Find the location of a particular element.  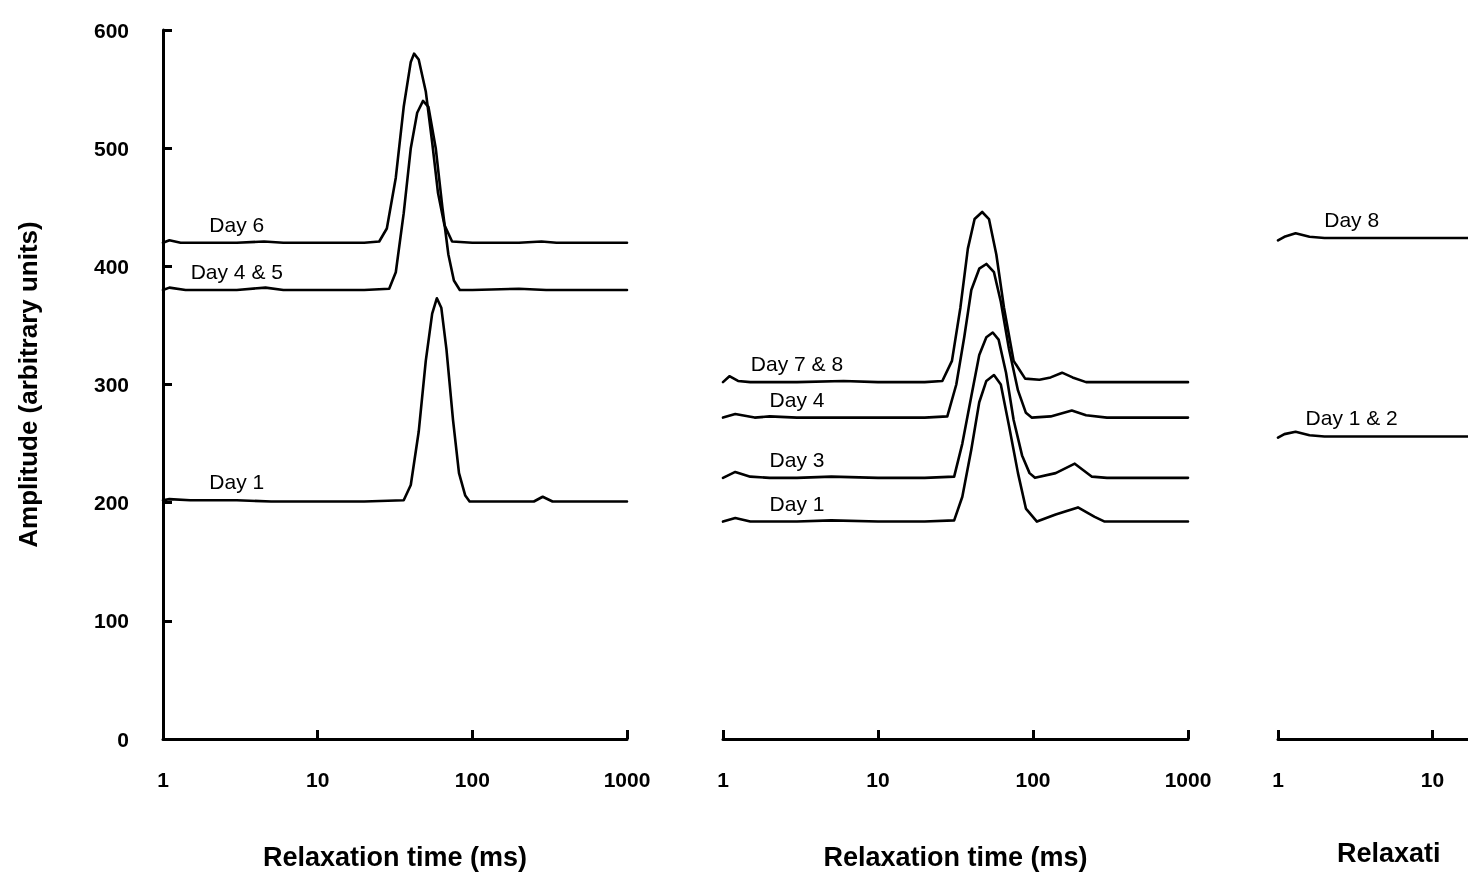

y-axis-title: Amplitude (arbitrary units) is located at coordinates (28, 384).